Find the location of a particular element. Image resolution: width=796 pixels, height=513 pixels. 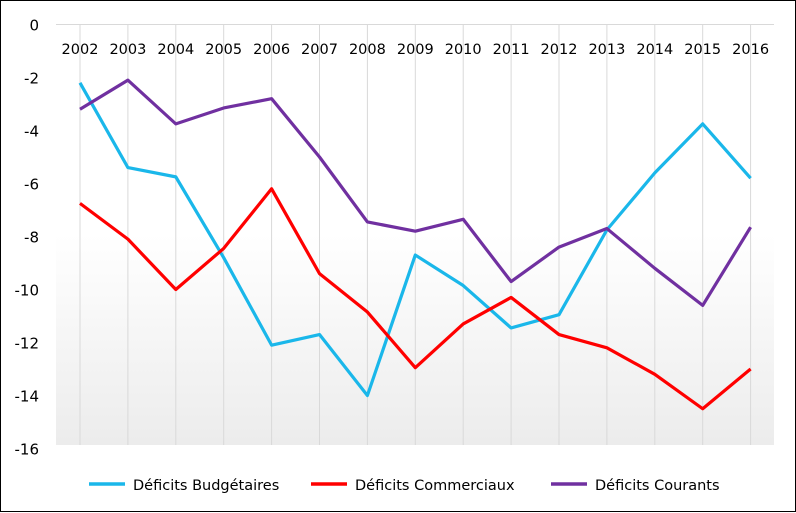

x-tick-label: 2014 is located at coordinates (654, 50).